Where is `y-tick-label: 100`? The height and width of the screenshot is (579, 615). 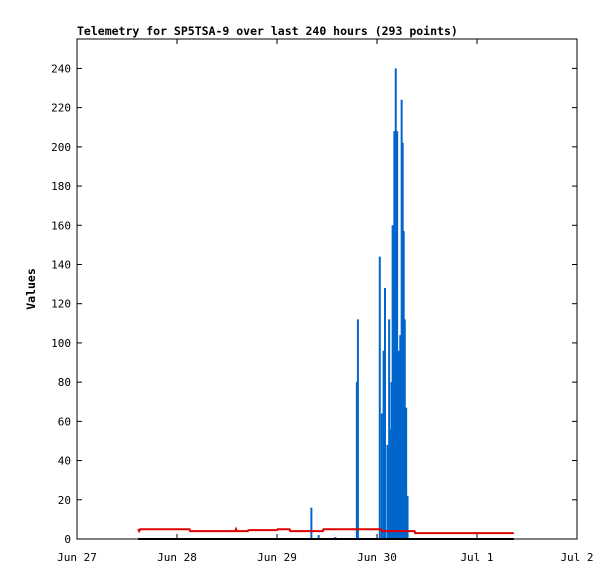
y-tick-label: 100 is located at coordinates (61, 343).